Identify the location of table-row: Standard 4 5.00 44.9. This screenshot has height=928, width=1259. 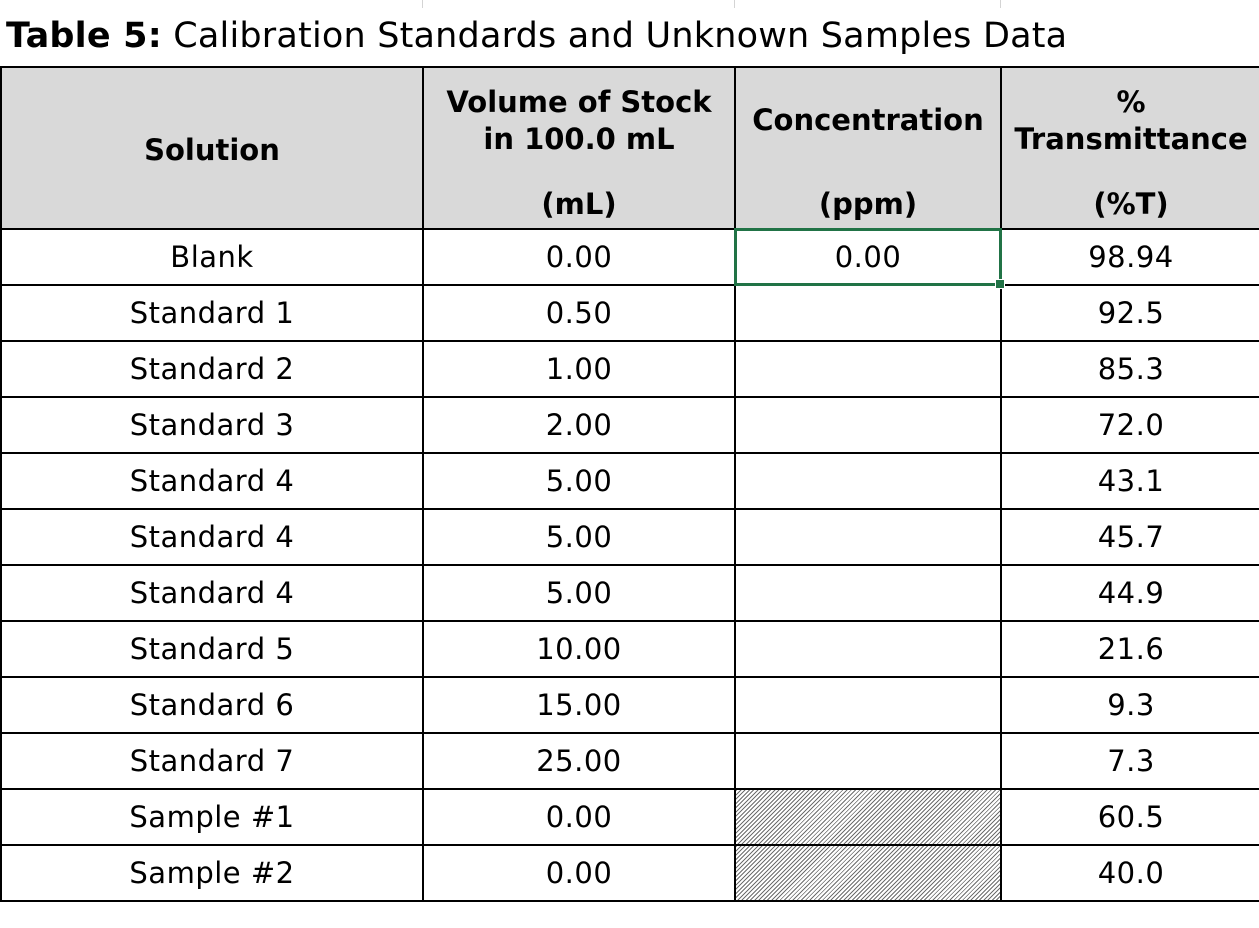
(629, 593).